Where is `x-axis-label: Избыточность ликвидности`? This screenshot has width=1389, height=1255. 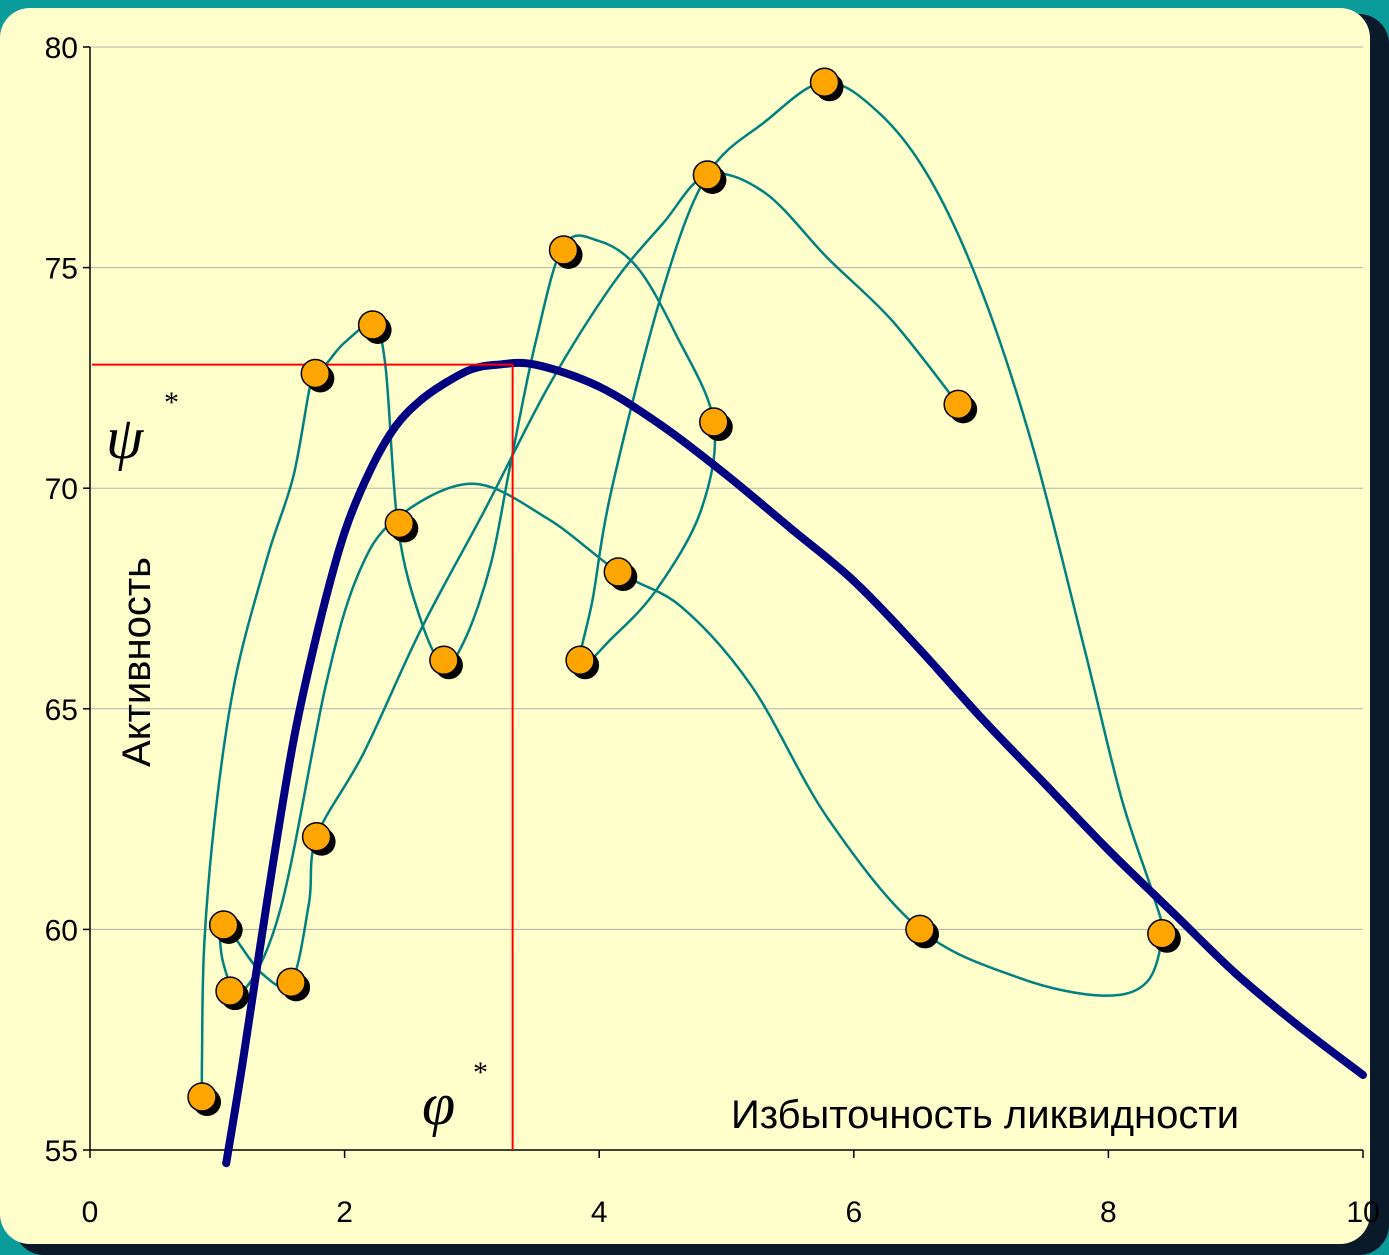
x-axis-label: Избыточность ликвидности is located at coordinates (985, 1115).